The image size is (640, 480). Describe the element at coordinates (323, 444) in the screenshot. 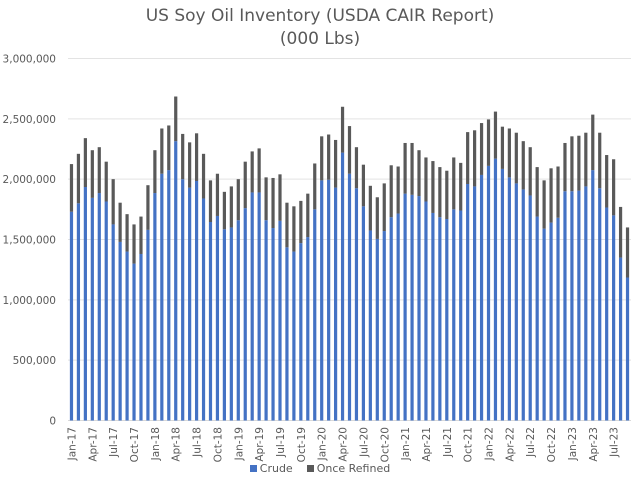

I see `x-tick-label: Jan-20` at that location.